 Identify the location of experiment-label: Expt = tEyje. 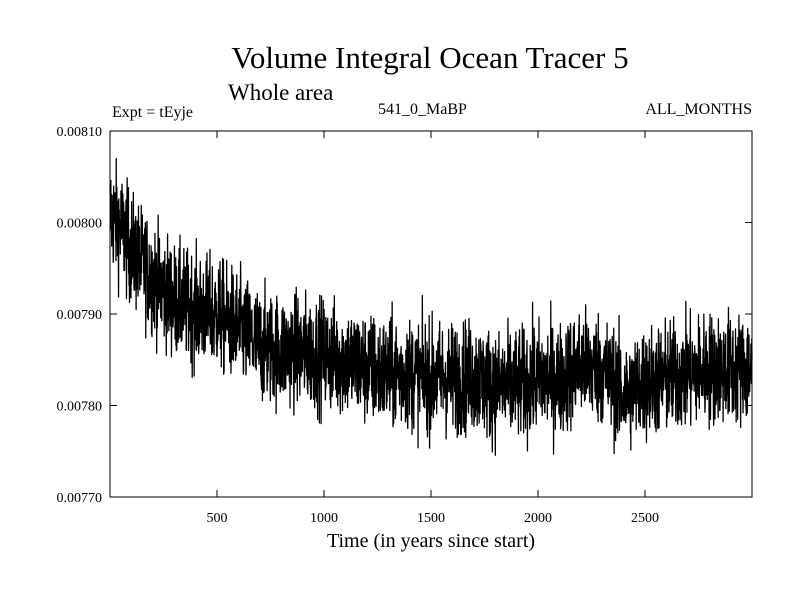
(153, 112).